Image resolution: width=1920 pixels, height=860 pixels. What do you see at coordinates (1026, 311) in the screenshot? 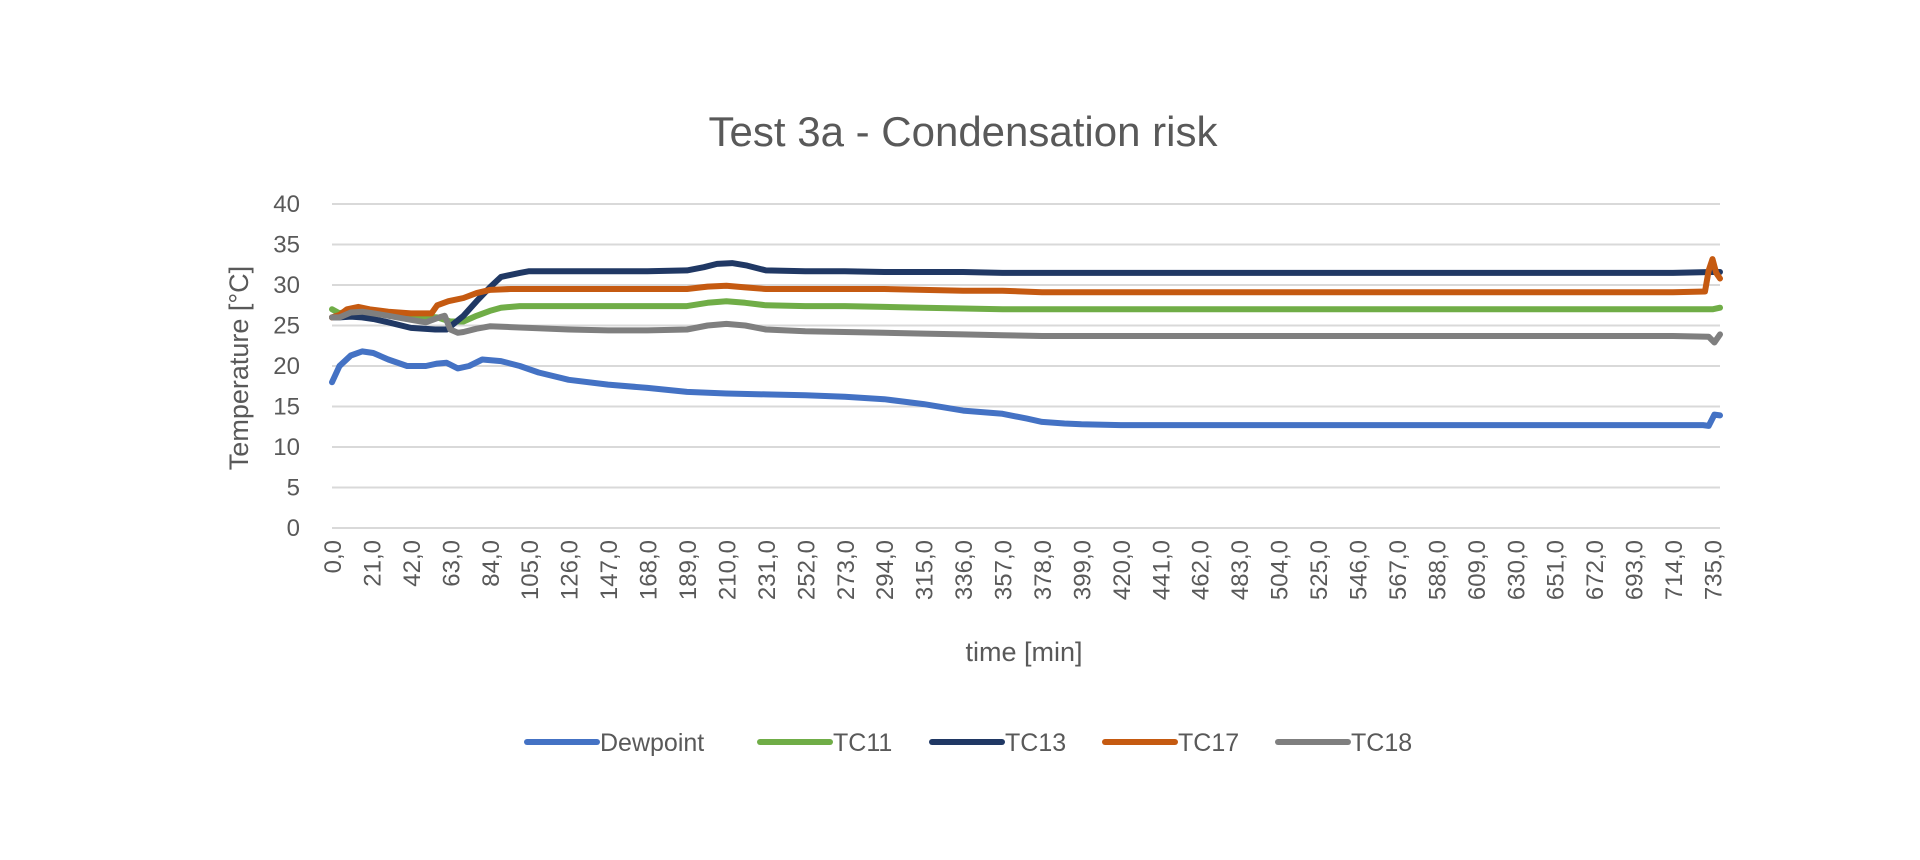
I see `series-line-tc11` at bounding box center [1026, 311].